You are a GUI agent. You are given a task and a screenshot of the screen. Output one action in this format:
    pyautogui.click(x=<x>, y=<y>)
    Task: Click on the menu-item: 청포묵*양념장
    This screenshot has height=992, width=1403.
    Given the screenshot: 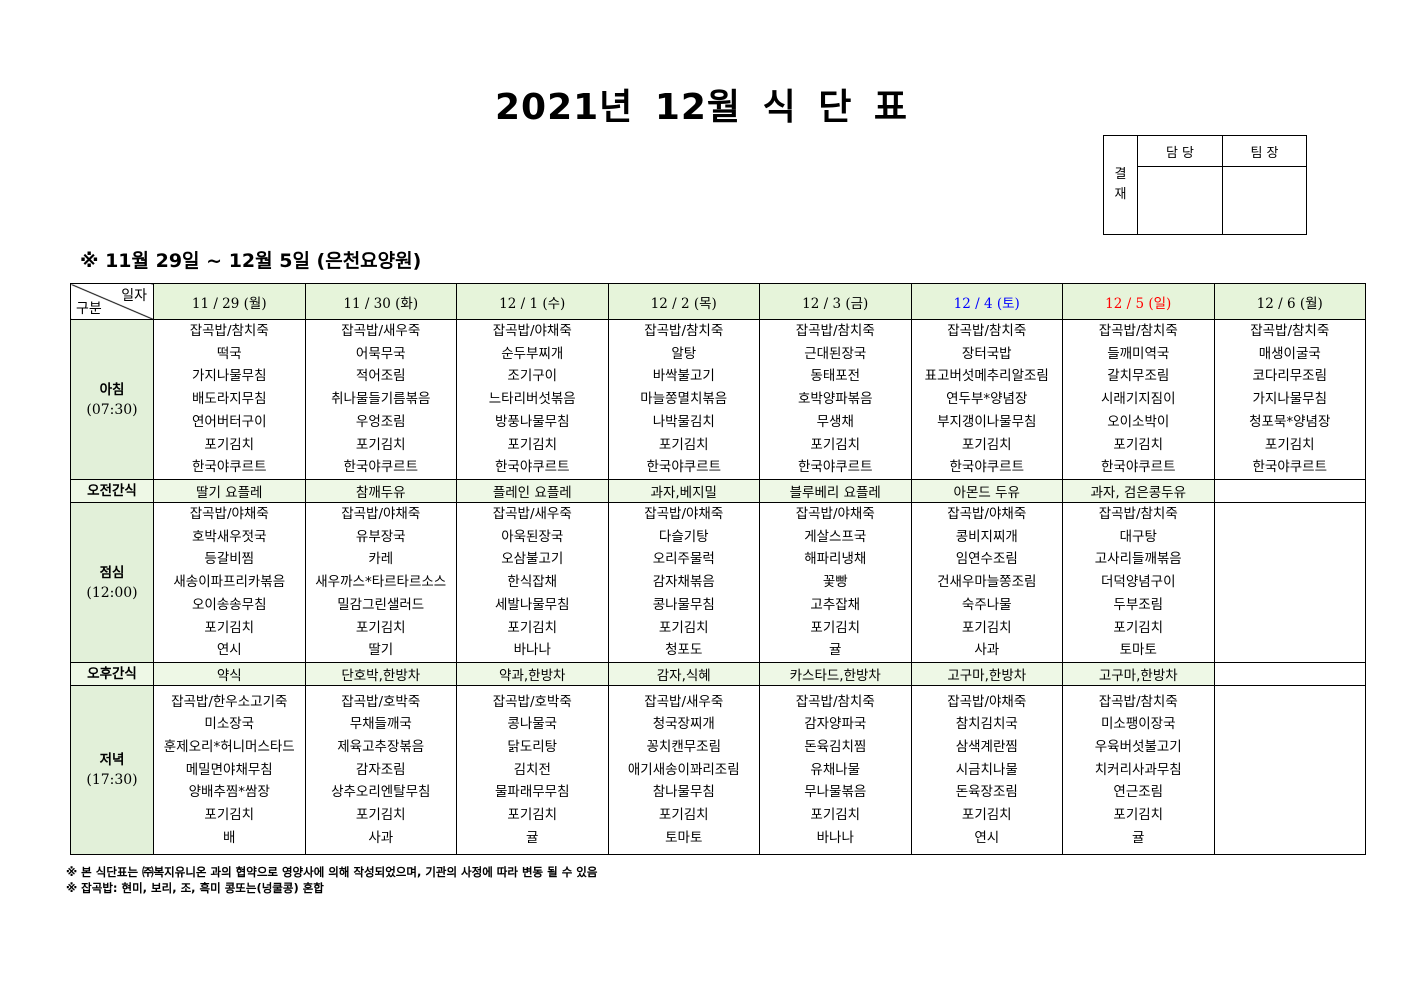 What is the action you would take?
    pyautogui.click(x=1290, y=421)
    